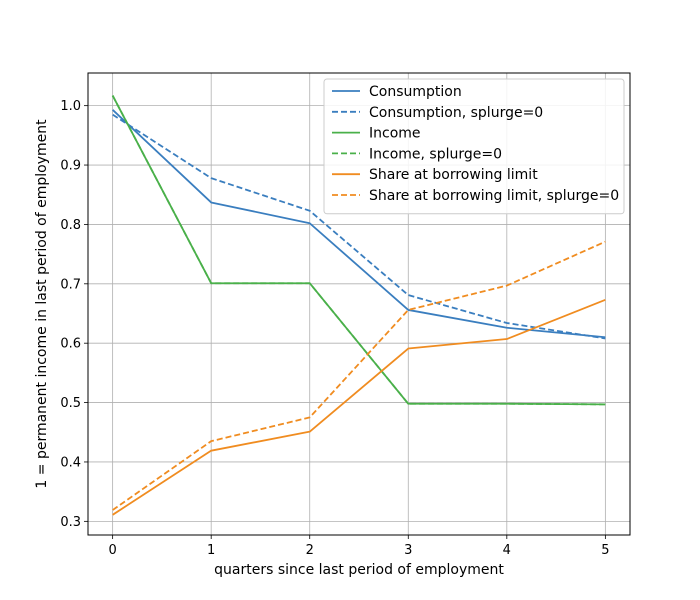 The image size is (700, 600). I want to click on x-tick-label: 1, so click(211, 550).